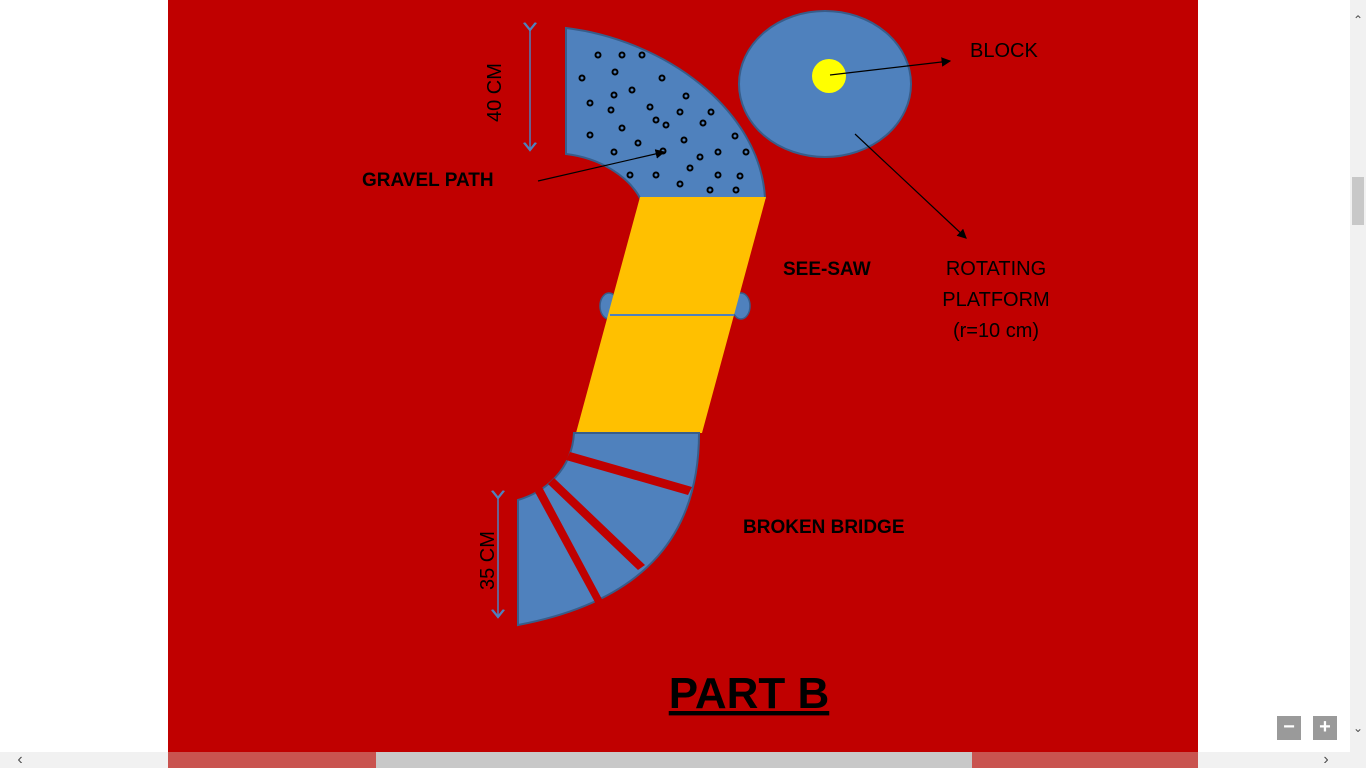 This screenshot has width=1366, height=768. I want to click on zoom-in-button: +, so click(1325, 728).